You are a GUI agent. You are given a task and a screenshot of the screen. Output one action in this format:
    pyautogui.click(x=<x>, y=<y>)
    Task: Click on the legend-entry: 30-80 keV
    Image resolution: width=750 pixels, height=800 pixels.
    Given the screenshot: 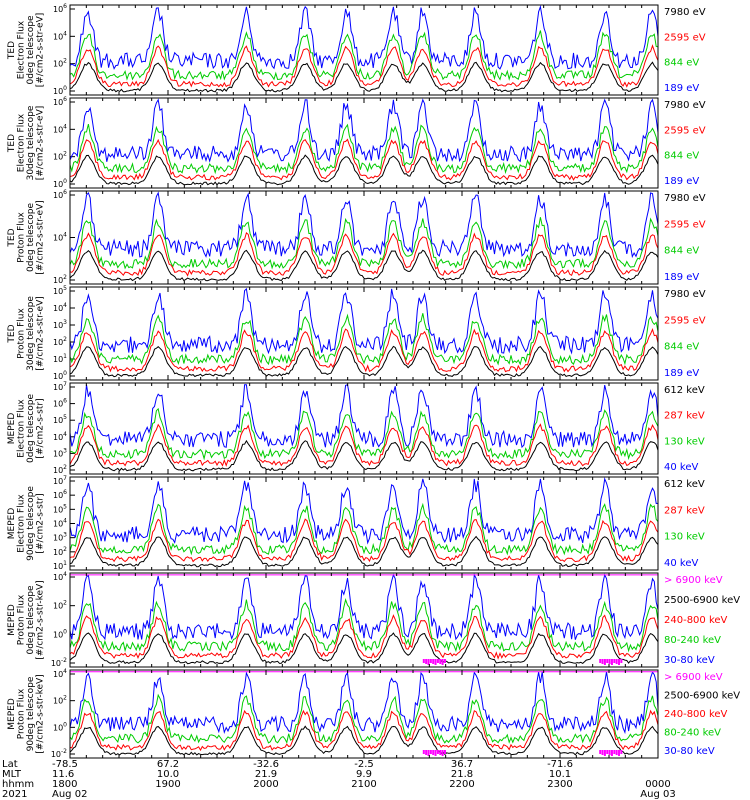 What is the action you would take?
    pyautogui.click(x=689, y=751)
    